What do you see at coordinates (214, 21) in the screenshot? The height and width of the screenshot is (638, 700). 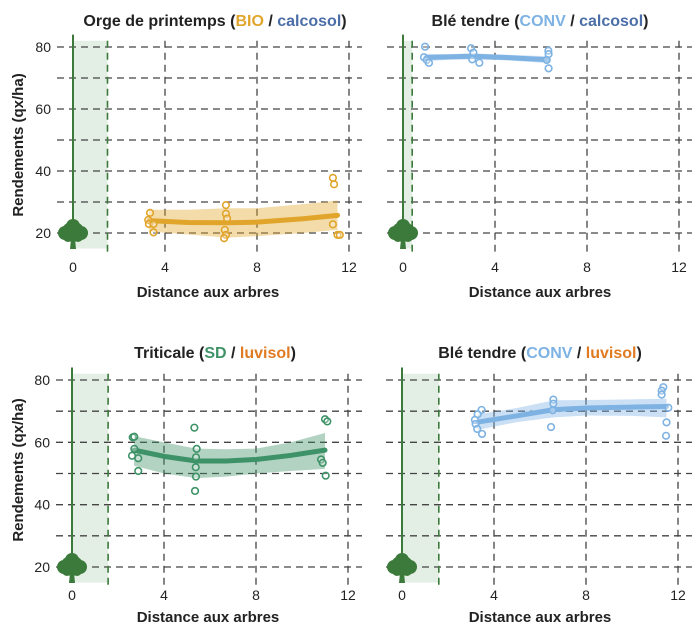 I see `panel-title: Orge de printemps (BIO / calcosol)` at bounding box center [214, 21].